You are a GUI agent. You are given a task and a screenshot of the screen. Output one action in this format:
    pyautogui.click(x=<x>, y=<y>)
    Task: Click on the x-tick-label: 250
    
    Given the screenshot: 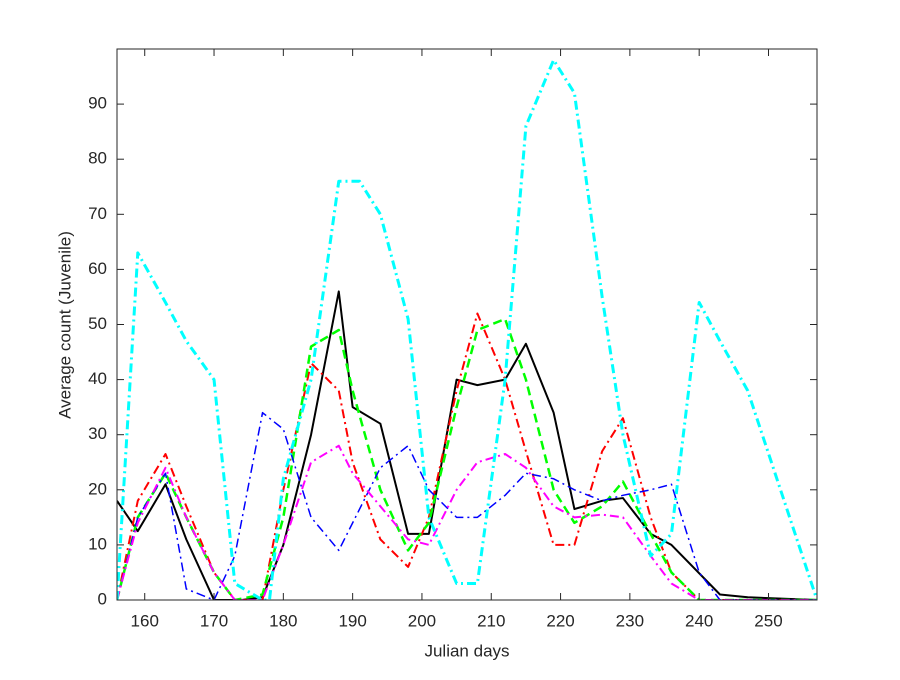 What is the action you would take?
    pyautogui.click(x=768, y=620)
    